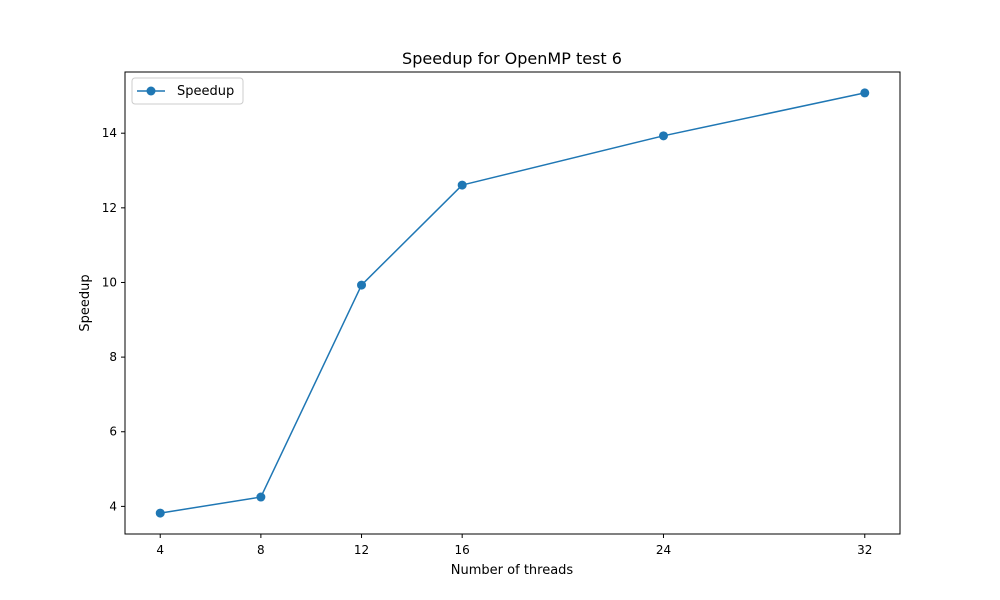  I want to click on x-tick-label: 4, so click(160, 550).